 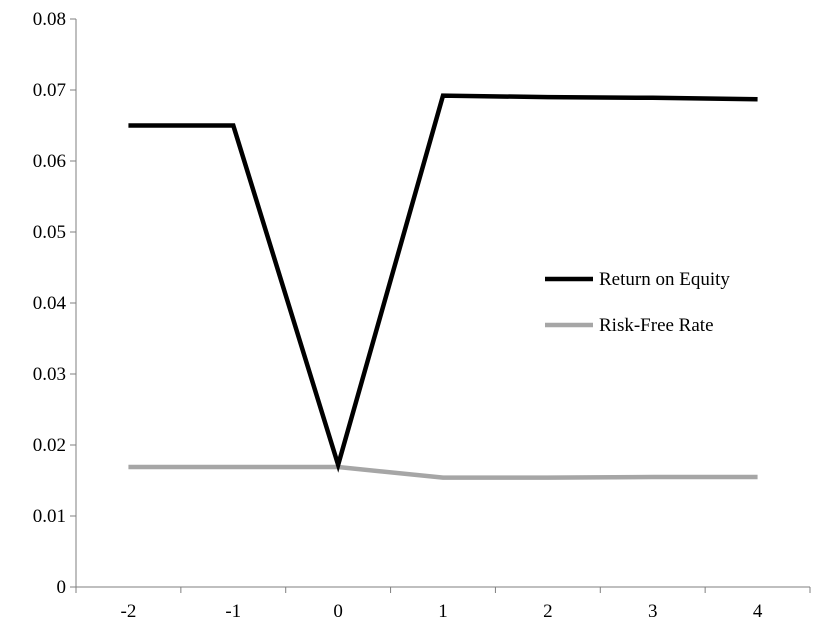 What do you see at coordinates (50, 303) in the screenshot?
I see `y-tick-label: 0.04` at bounding box center [50, 303].